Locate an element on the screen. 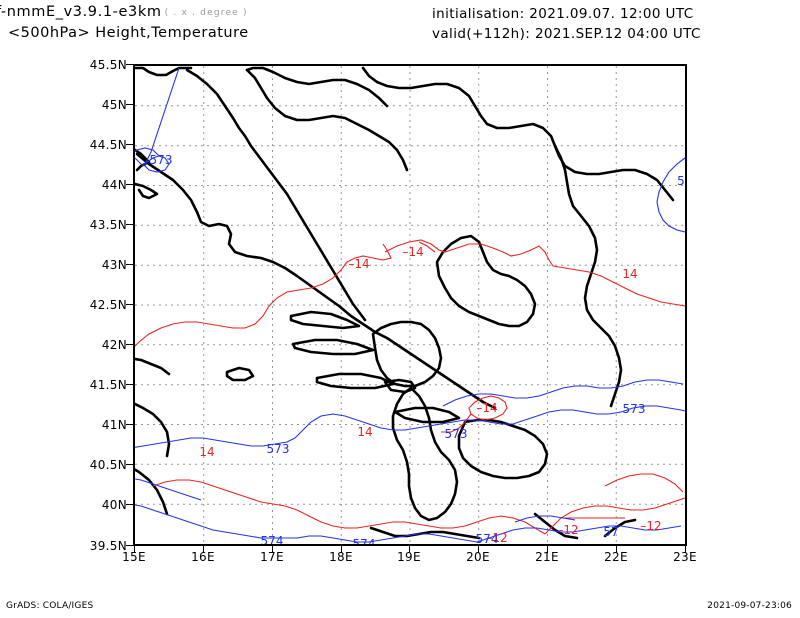 This screenshot has width=800, height=618. level-fields-line: <500hPa> Height,Temperature is located at coordinates (128, 33).